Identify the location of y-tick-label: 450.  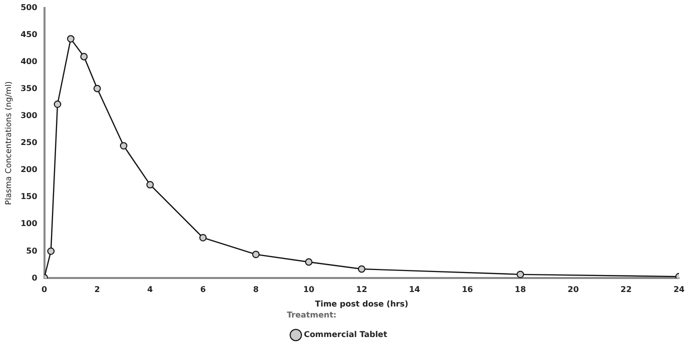
(29, 35).